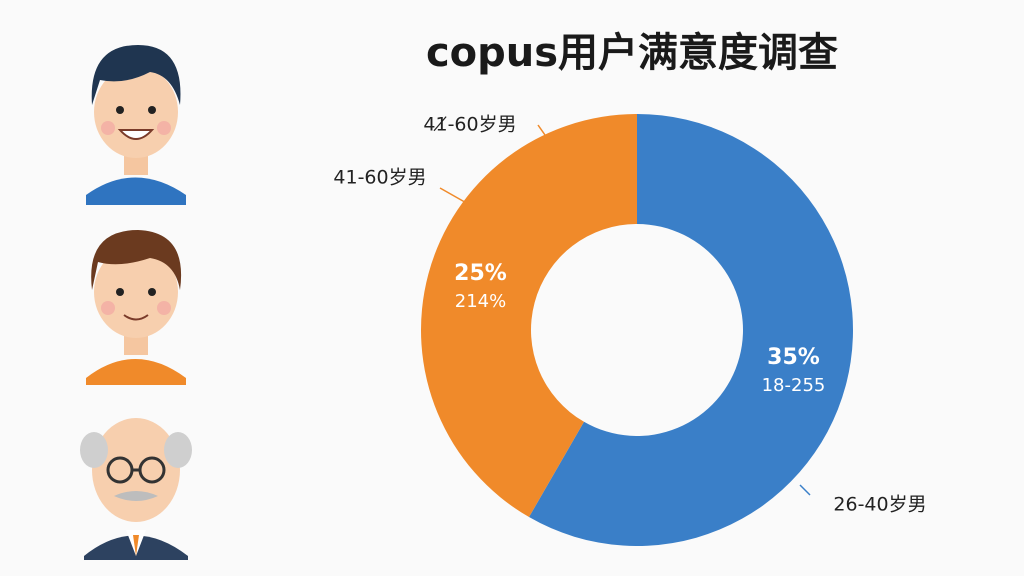 The image size is (1024, 576). What do you see at coordinates (793, 357) in the screenshot?
I see `value-label: 35%` at bounding box center [793, 357].